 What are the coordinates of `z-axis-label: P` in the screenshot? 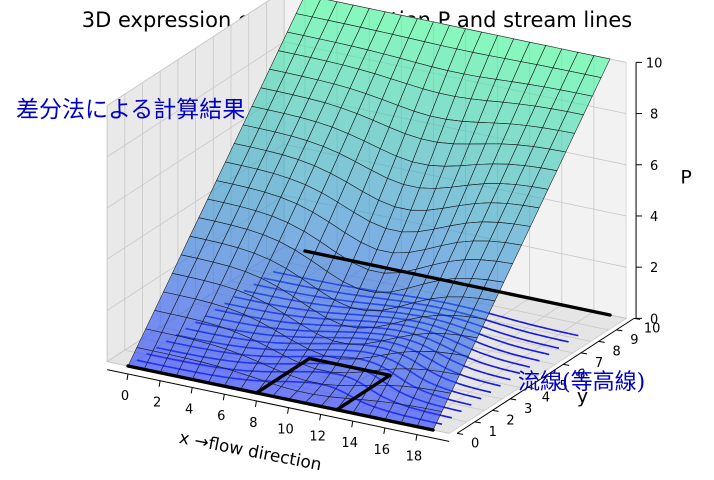 It's located at (685, 178).